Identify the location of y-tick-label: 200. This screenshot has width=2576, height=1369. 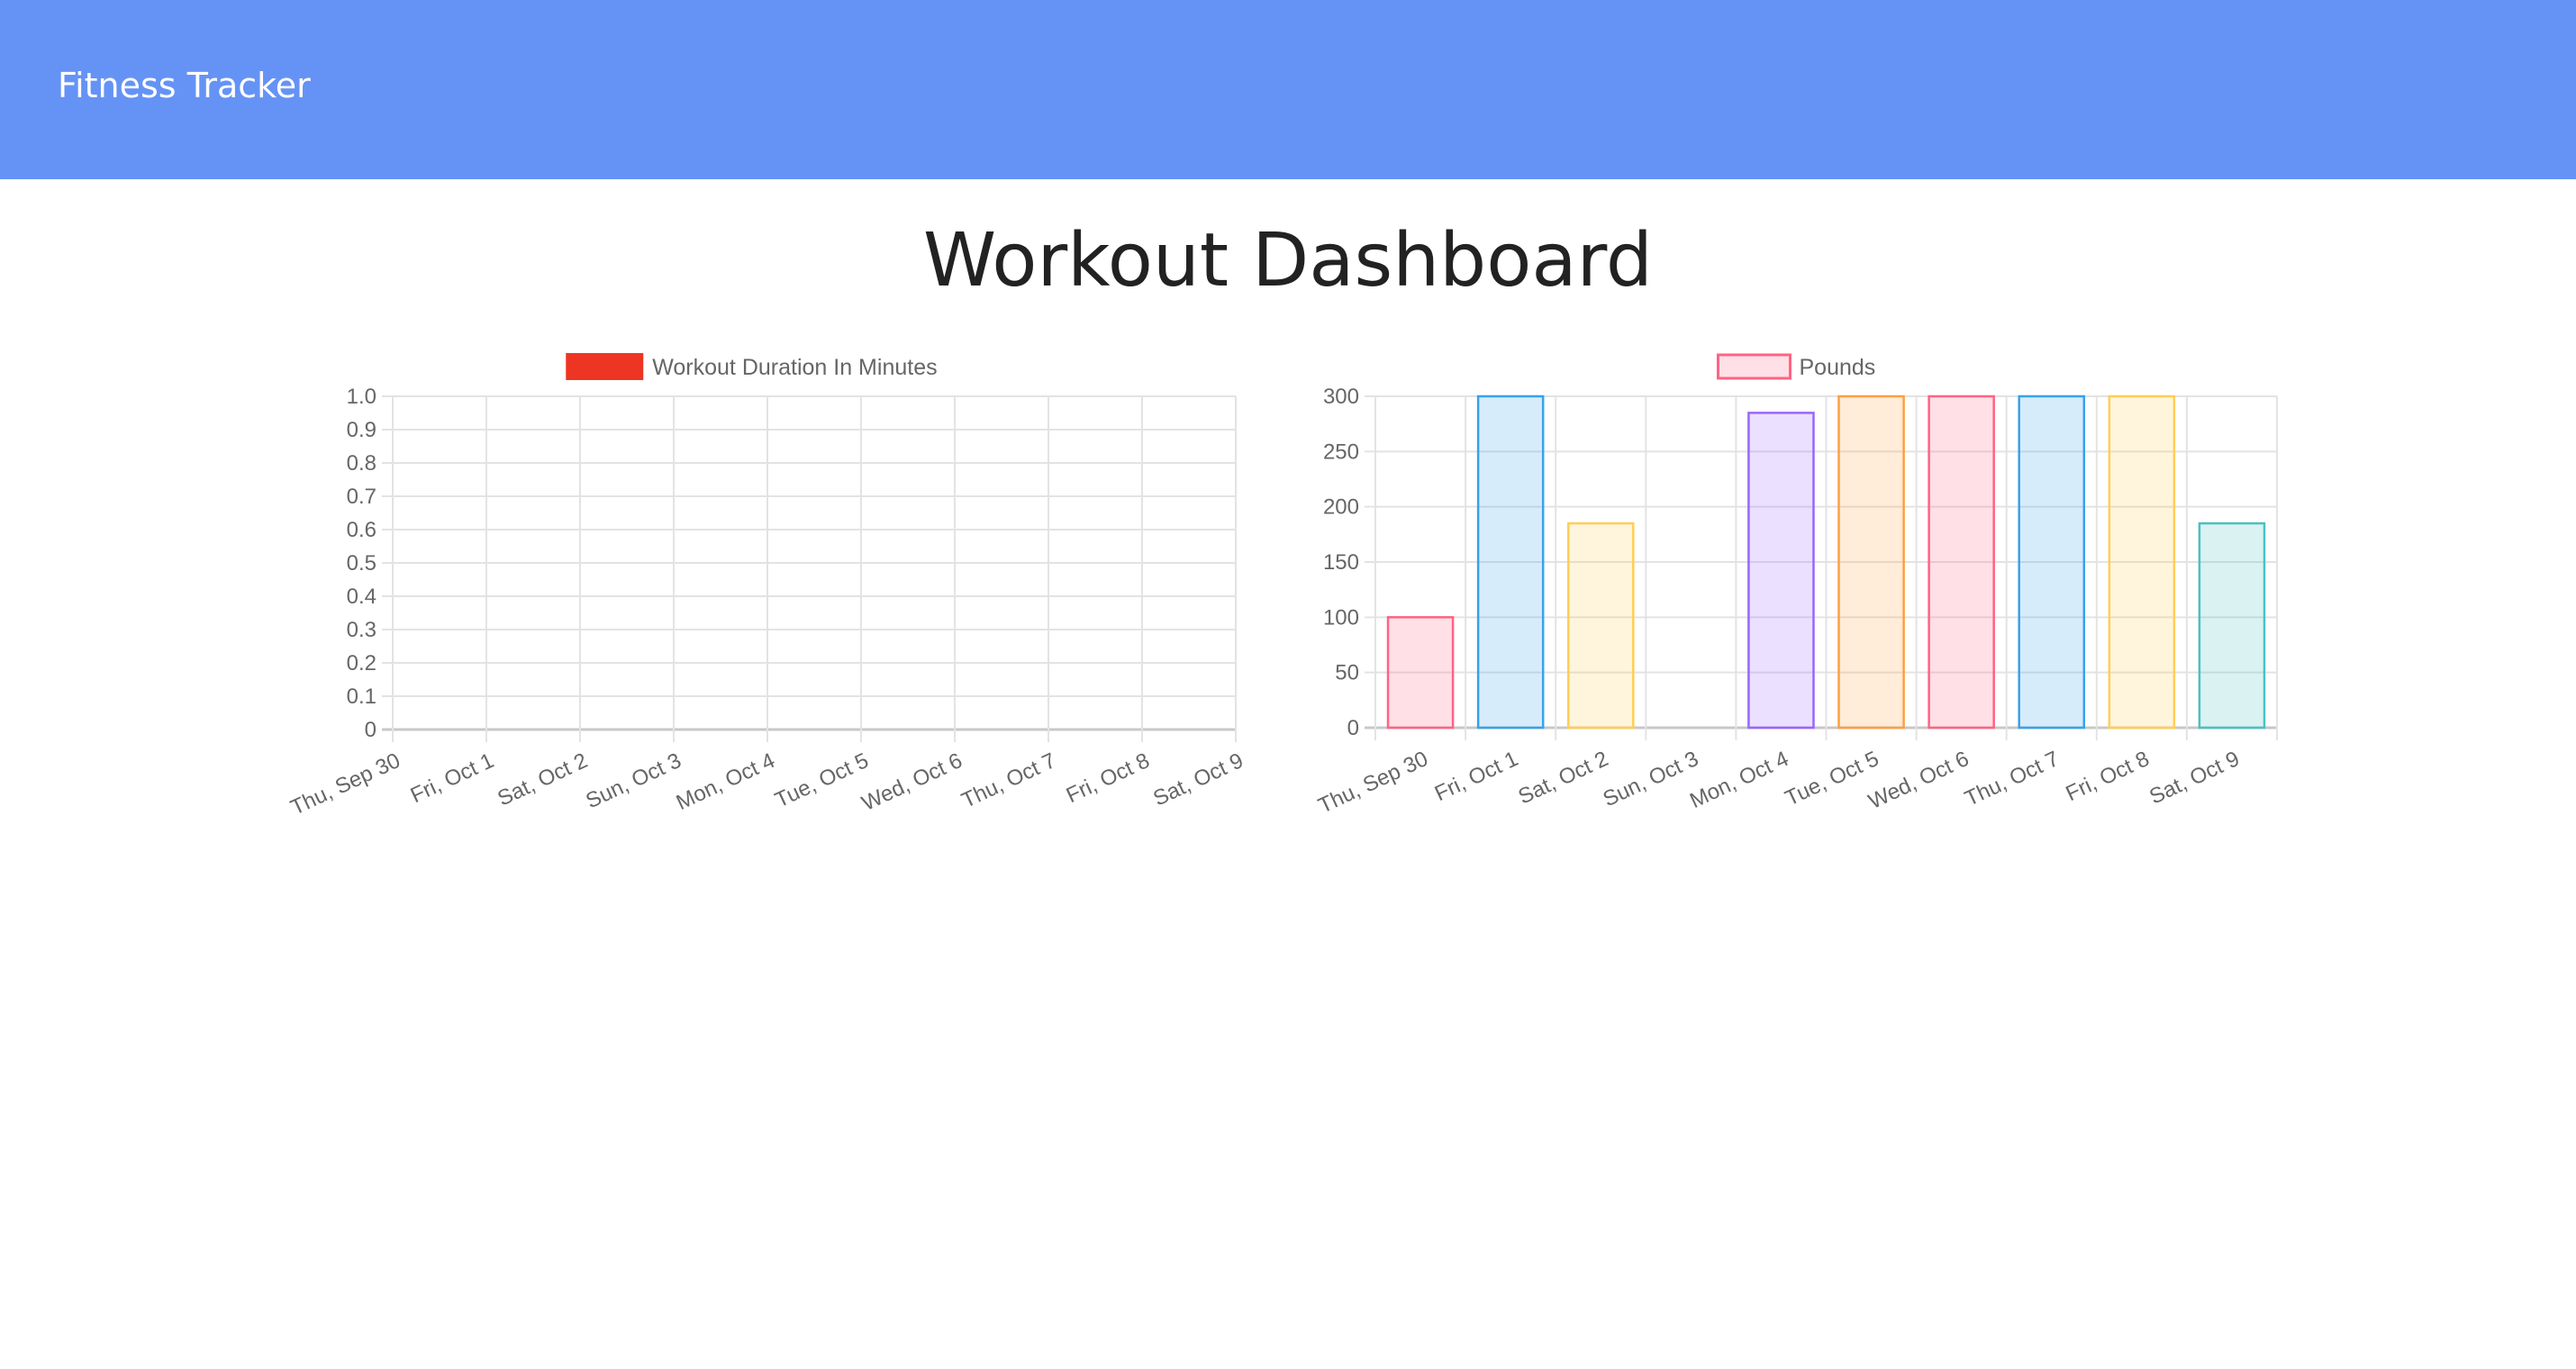
(1341, 507).